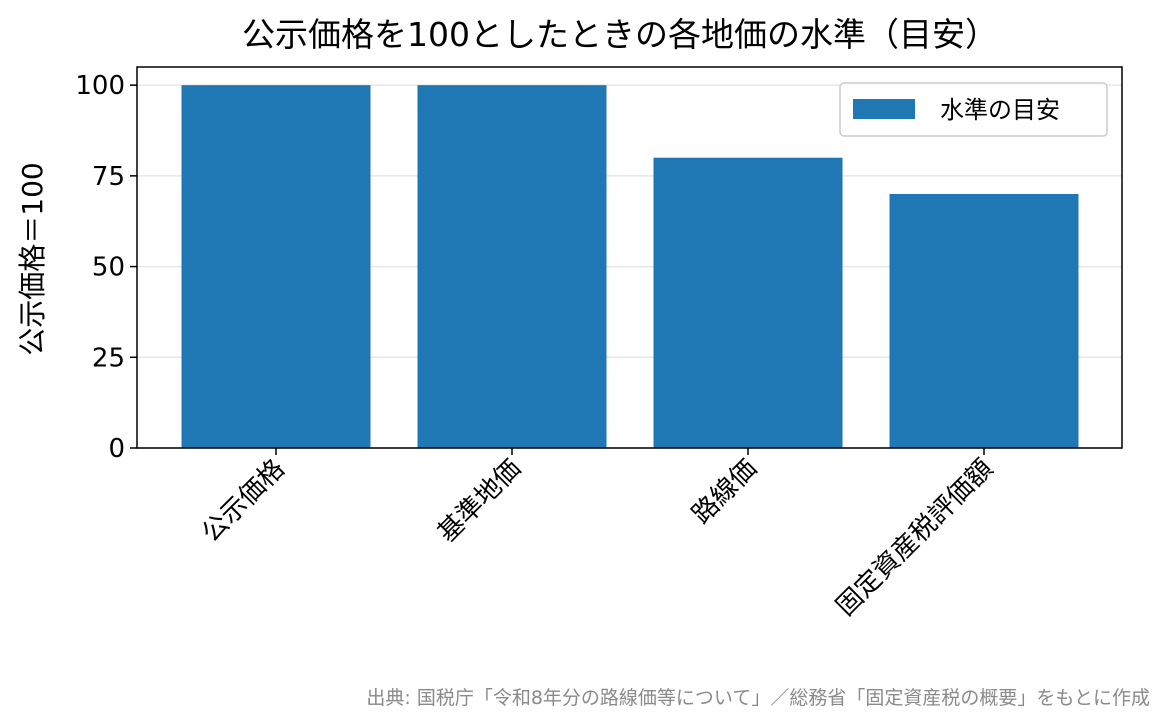  I want to click on y-axis-label: 公示価格＝100, so click(32, 258).